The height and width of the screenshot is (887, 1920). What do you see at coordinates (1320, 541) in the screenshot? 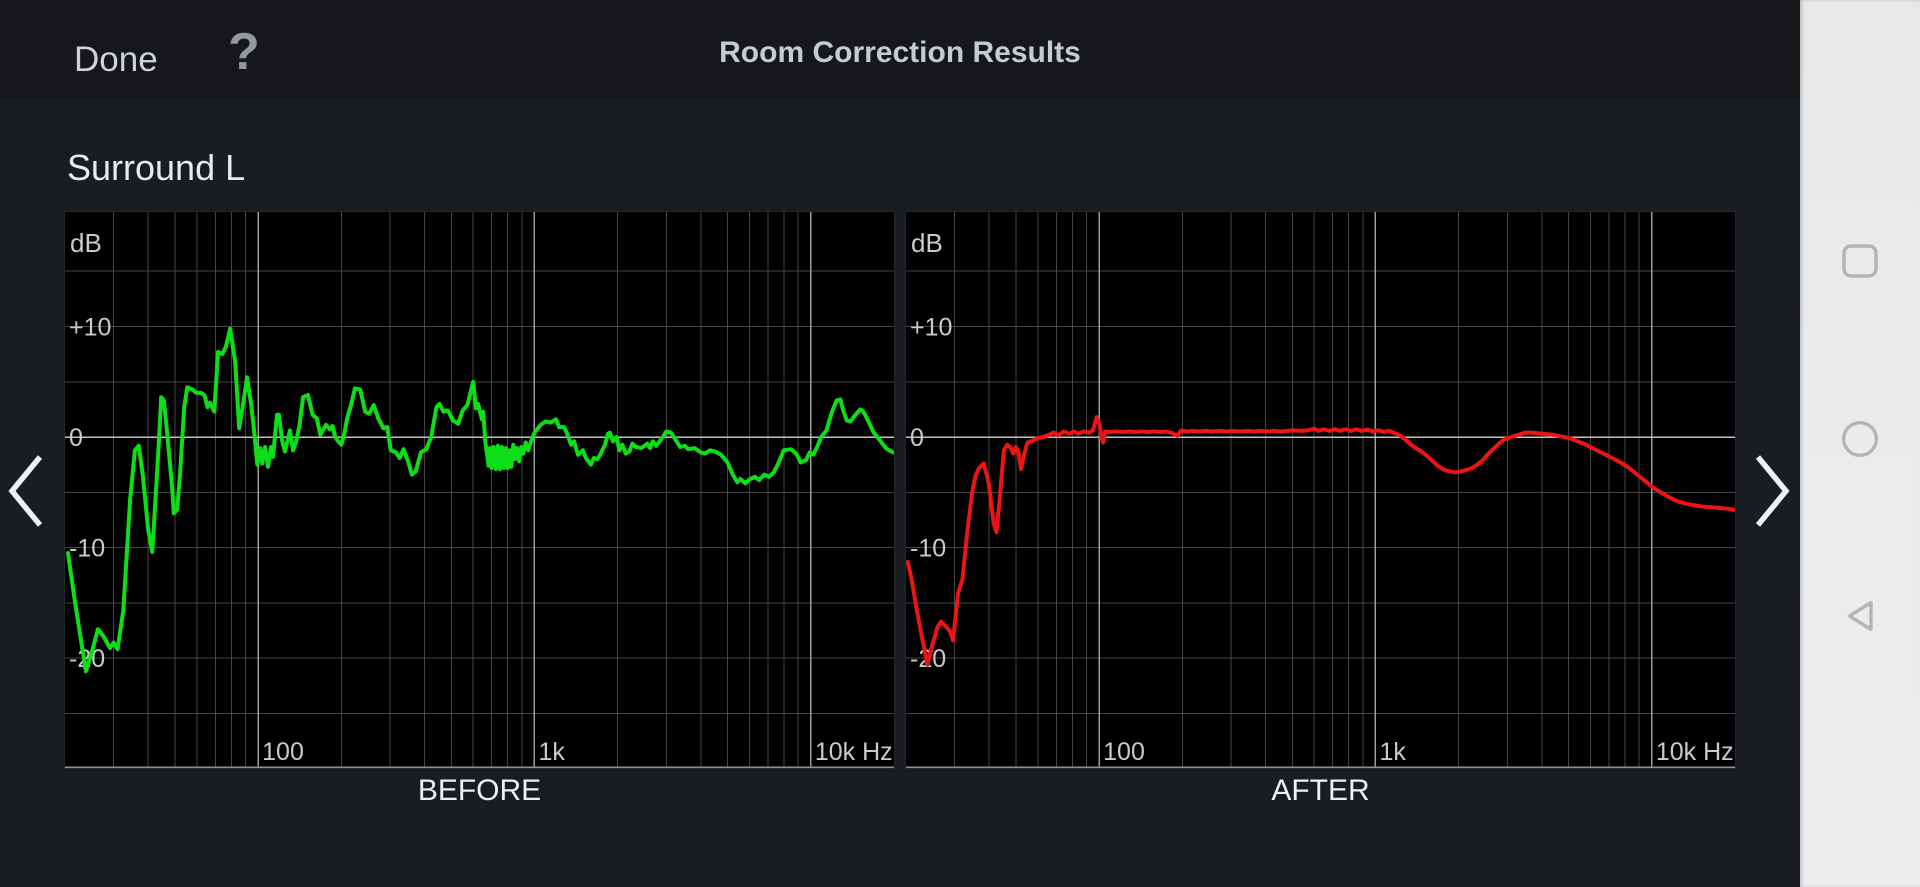
I see `after-curve` at bounding box center [1320, 541].